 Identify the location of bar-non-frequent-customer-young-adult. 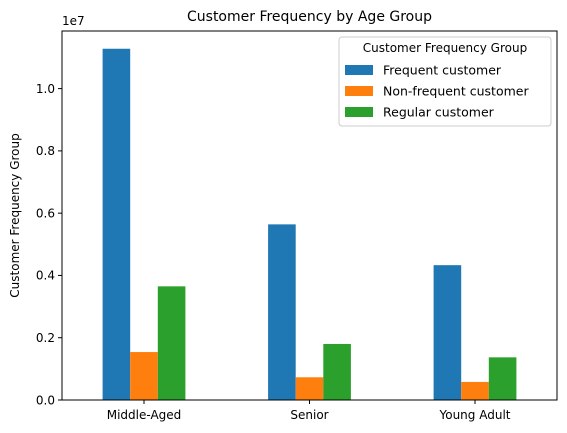
(475, 390).